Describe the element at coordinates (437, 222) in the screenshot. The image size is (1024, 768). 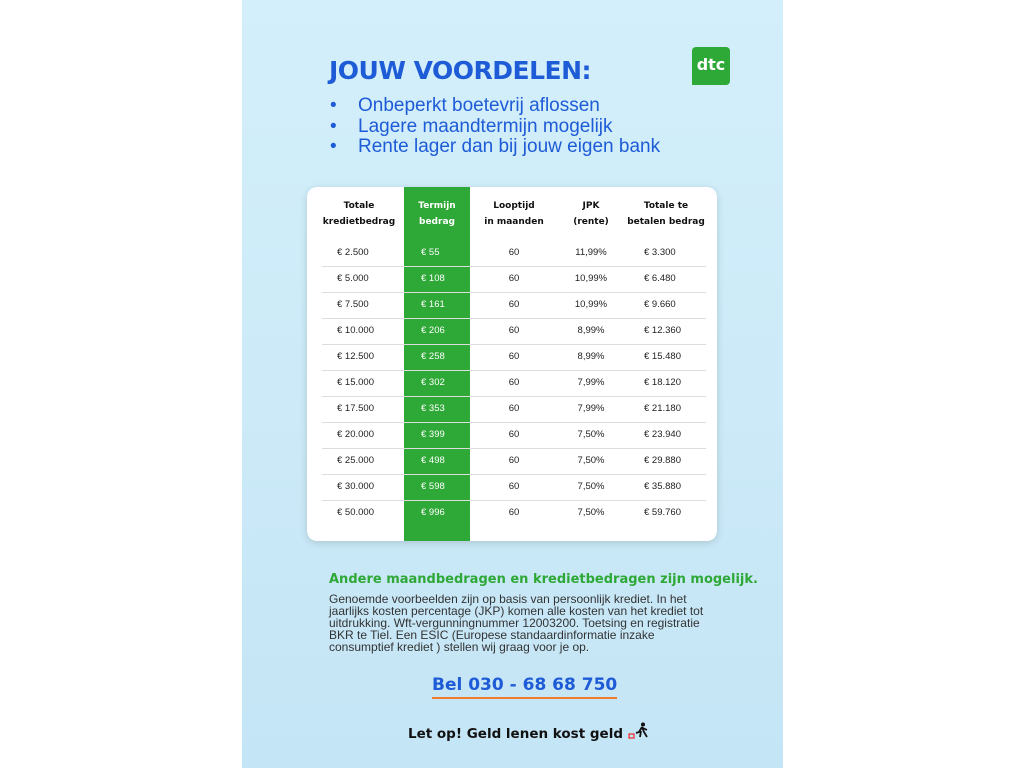
I see `column-header: bedrag` at that location.